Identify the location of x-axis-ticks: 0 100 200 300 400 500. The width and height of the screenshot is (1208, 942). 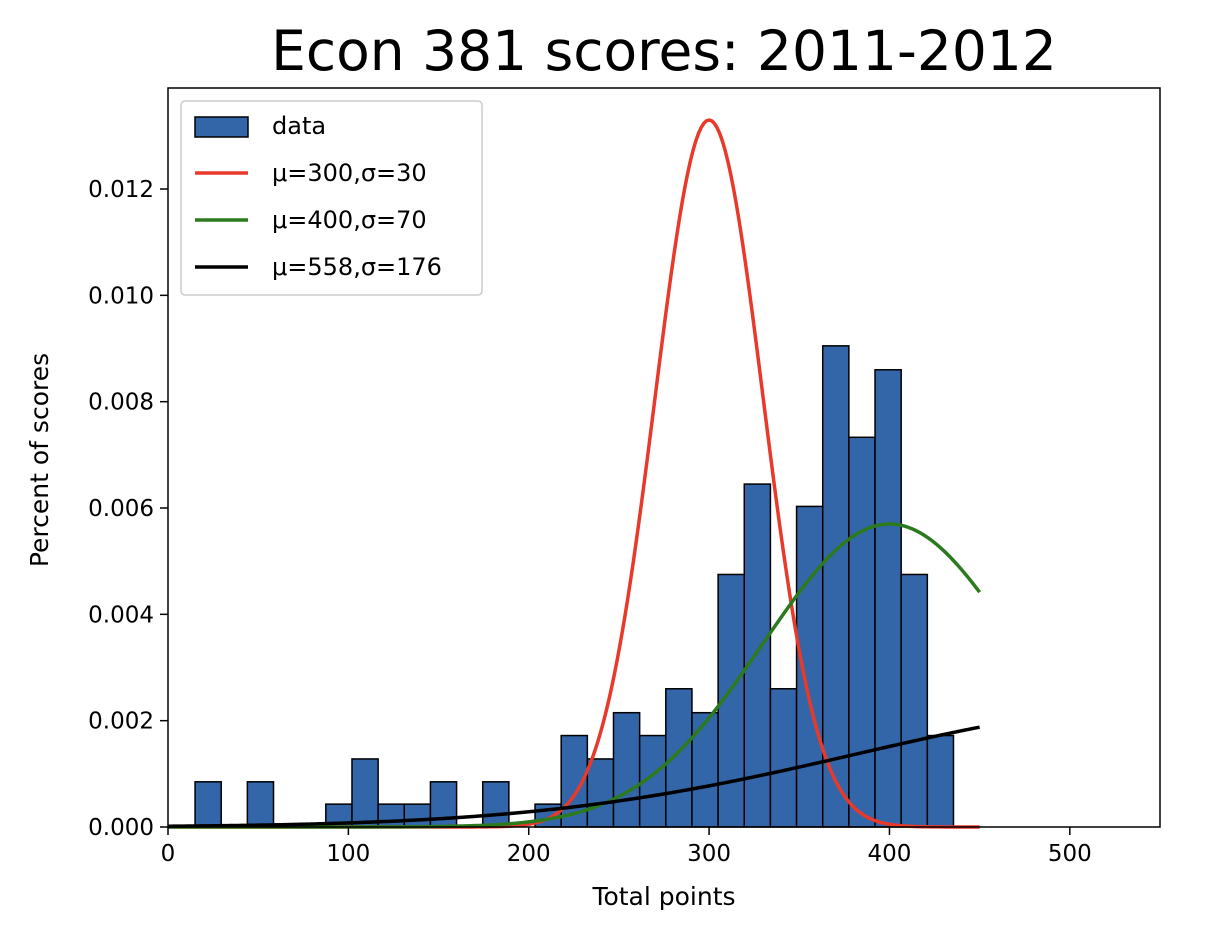
(626, 847).